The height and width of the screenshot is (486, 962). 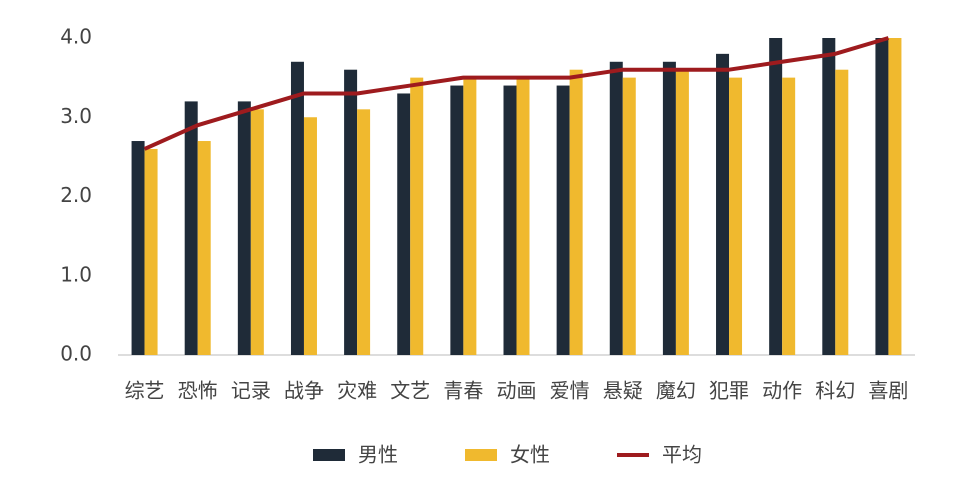 What do you see at coordinates (304, 391) in the screenshot?
I see `x-tick-label: 战争` at bounding box center [304, 391].